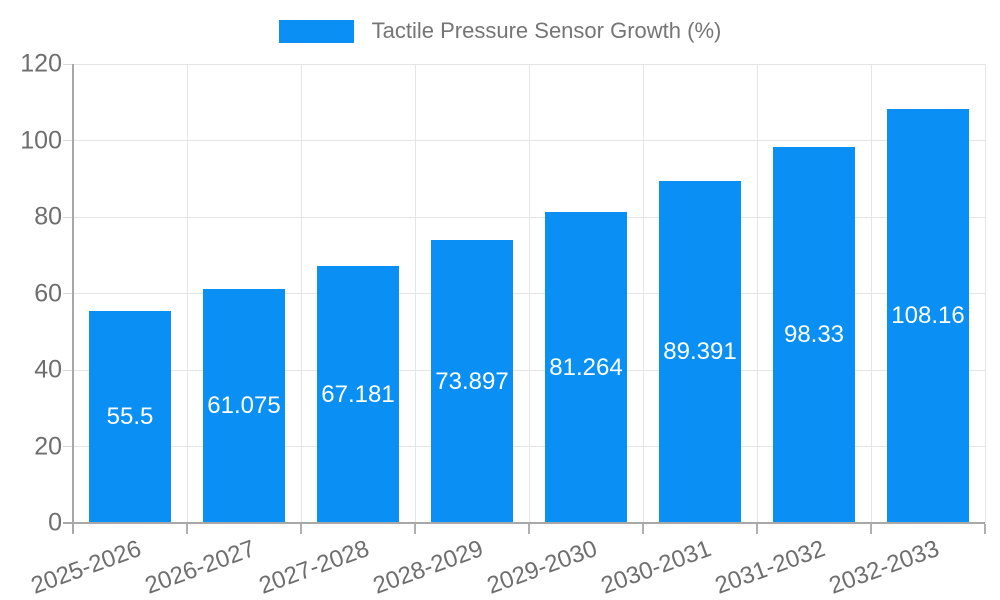 Image resolution: width=1000 pixels, height=600 pixels. I want to click on x-tick-label: 2032-2033, so click(884, 567).